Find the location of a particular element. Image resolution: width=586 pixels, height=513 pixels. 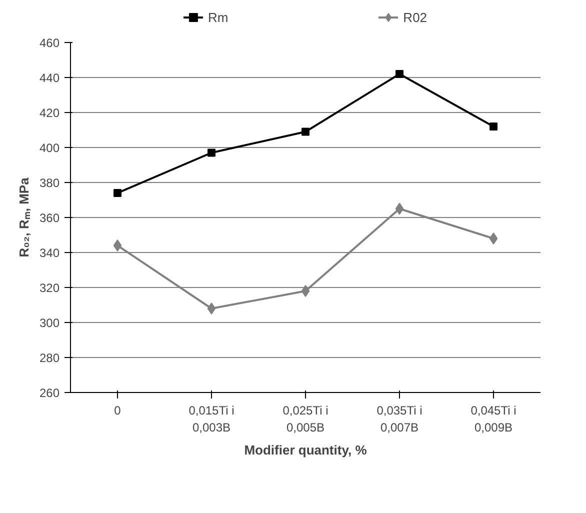

y-tick-label: 300 is located at coordinates (49, 323).